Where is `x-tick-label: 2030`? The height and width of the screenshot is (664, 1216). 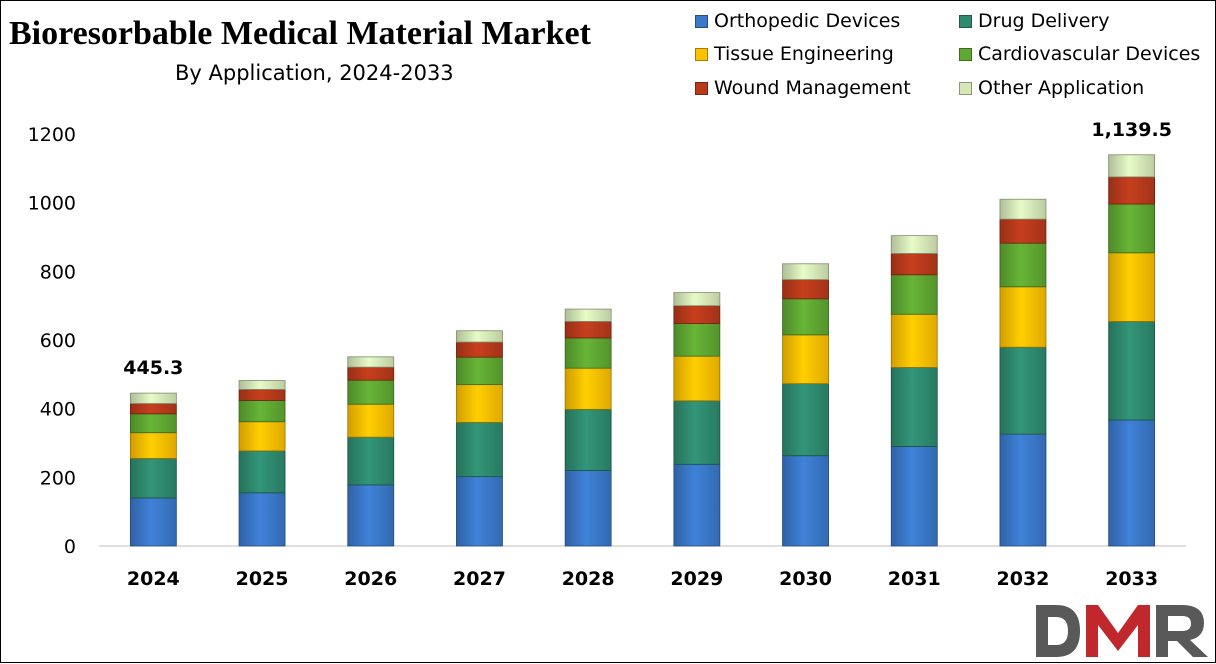
x-tick-label: 2030 is located at coordinates (805, 579).